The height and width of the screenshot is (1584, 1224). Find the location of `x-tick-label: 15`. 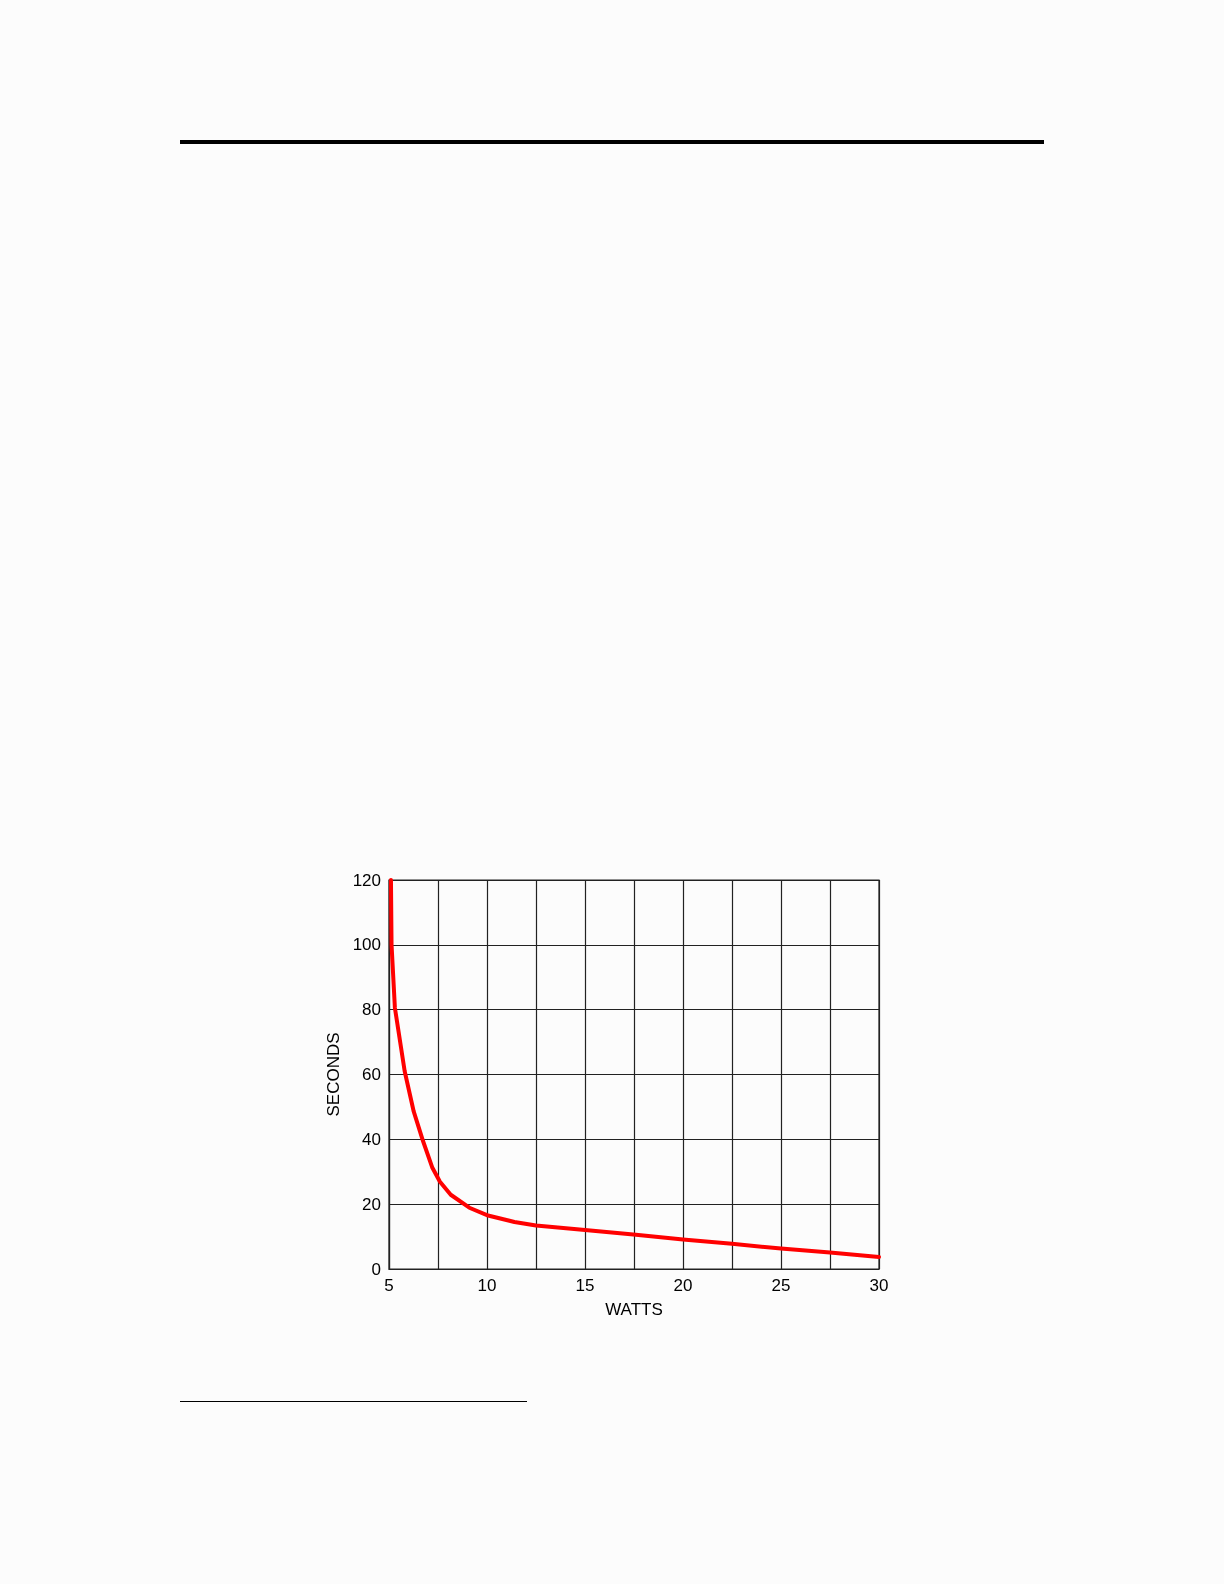

x-tick-label: 15 is located at coordinates (585, 1285).